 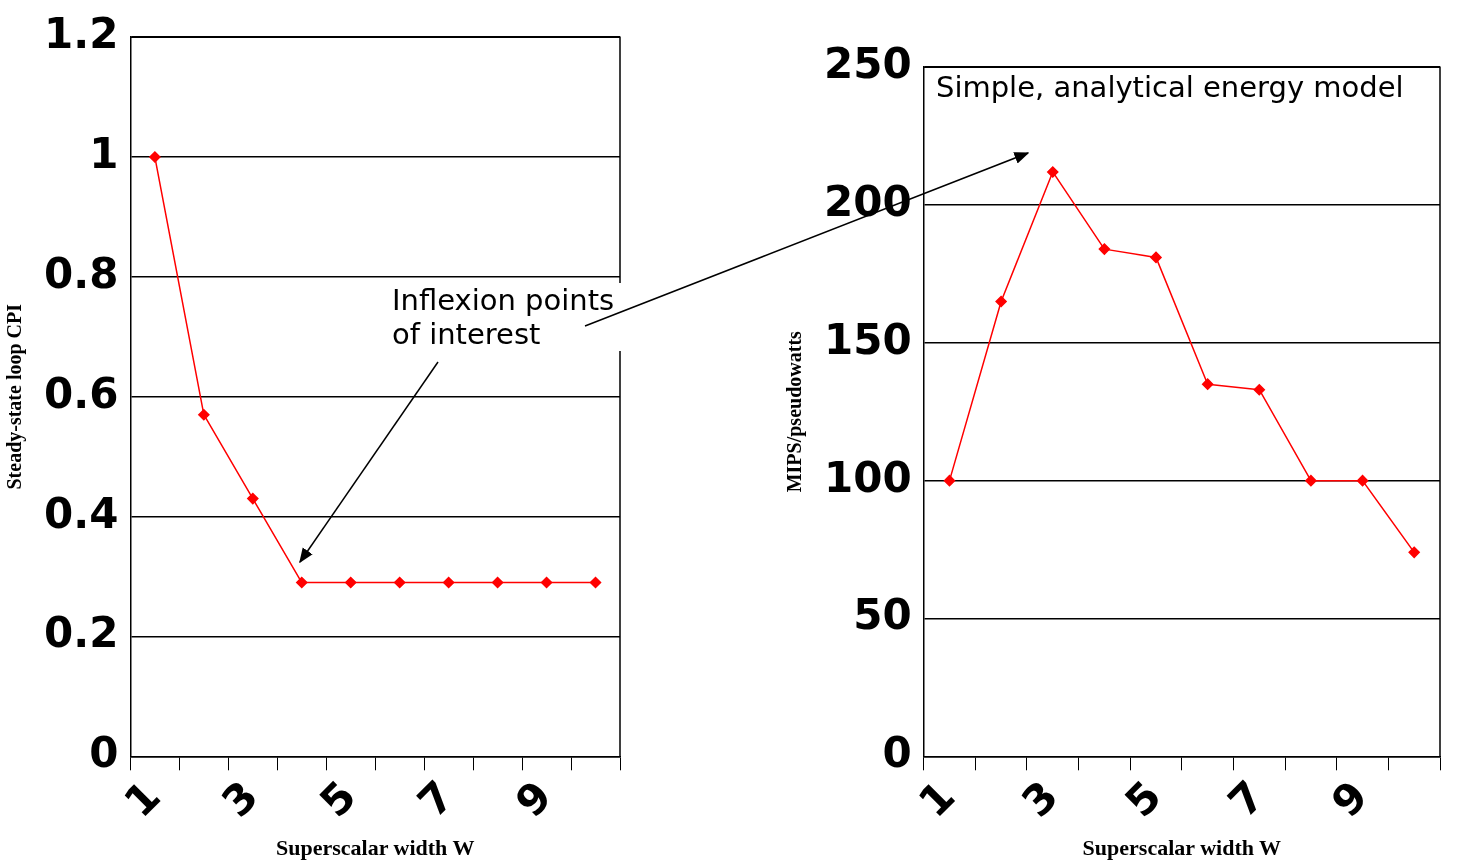 I want to click on y-tick-label: 0.2, so click(x=81, y=633).